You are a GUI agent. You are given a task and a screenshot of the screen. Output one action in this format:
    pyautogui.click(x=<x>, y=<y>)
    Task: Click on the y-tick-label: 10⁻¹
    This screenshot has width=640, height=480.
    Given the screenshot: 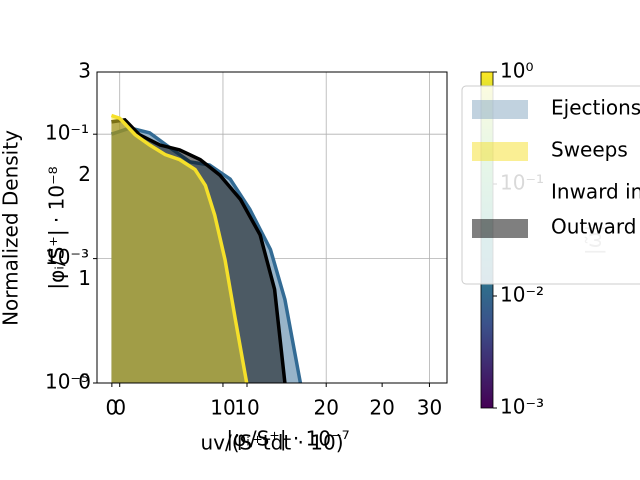 What is the action you would take?
    pyautogui.click(x=67, y=133)
    